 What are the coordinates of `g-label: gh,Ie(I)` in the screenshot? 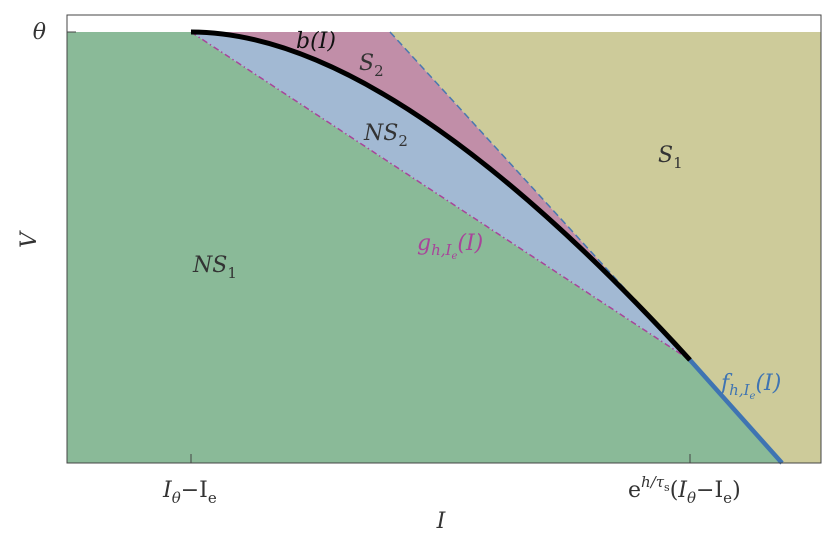 It's located at (450, 246).